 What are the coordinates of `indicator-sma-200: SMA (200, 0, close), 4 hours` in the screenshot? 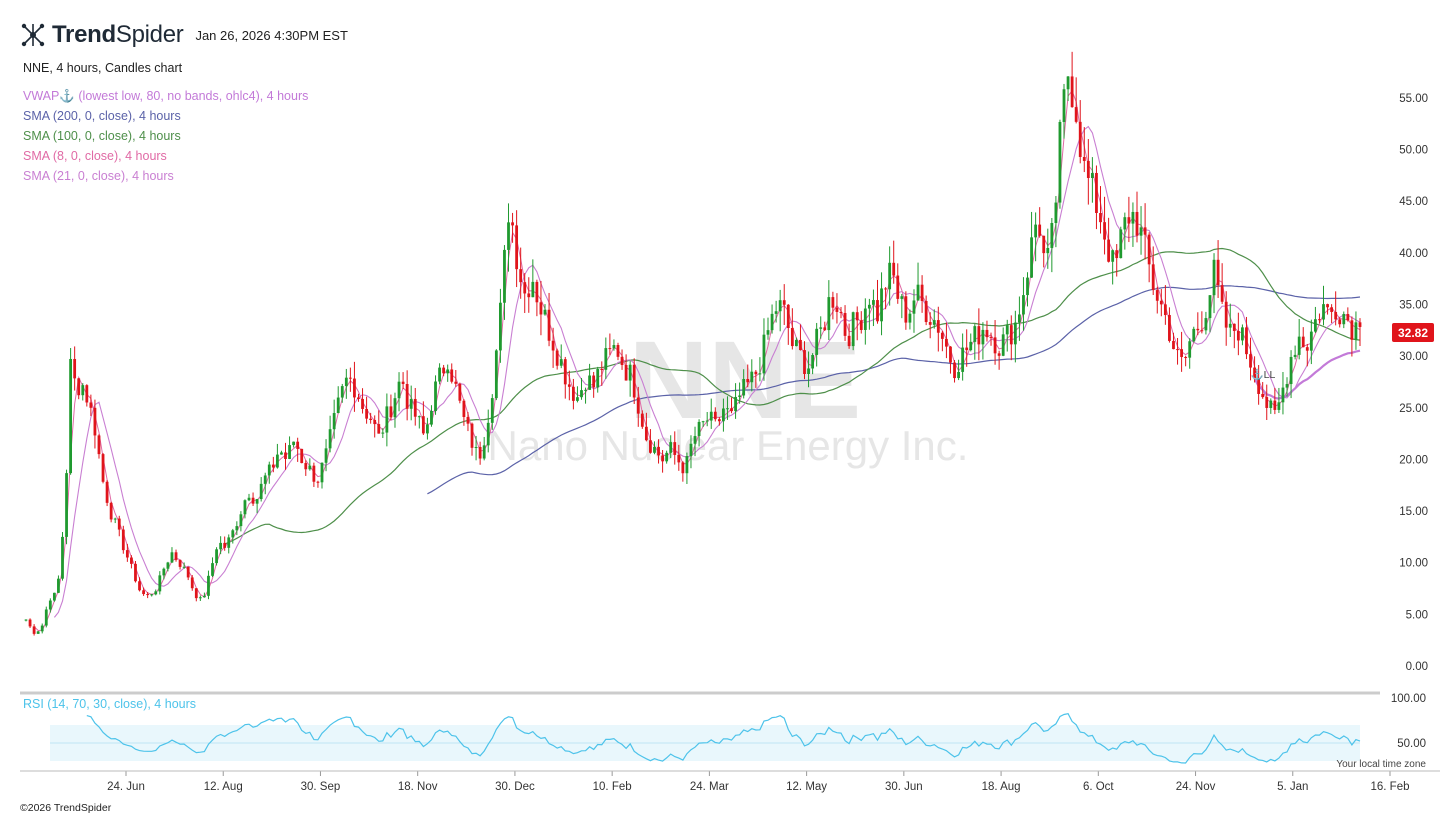 It's located at (102, 116).